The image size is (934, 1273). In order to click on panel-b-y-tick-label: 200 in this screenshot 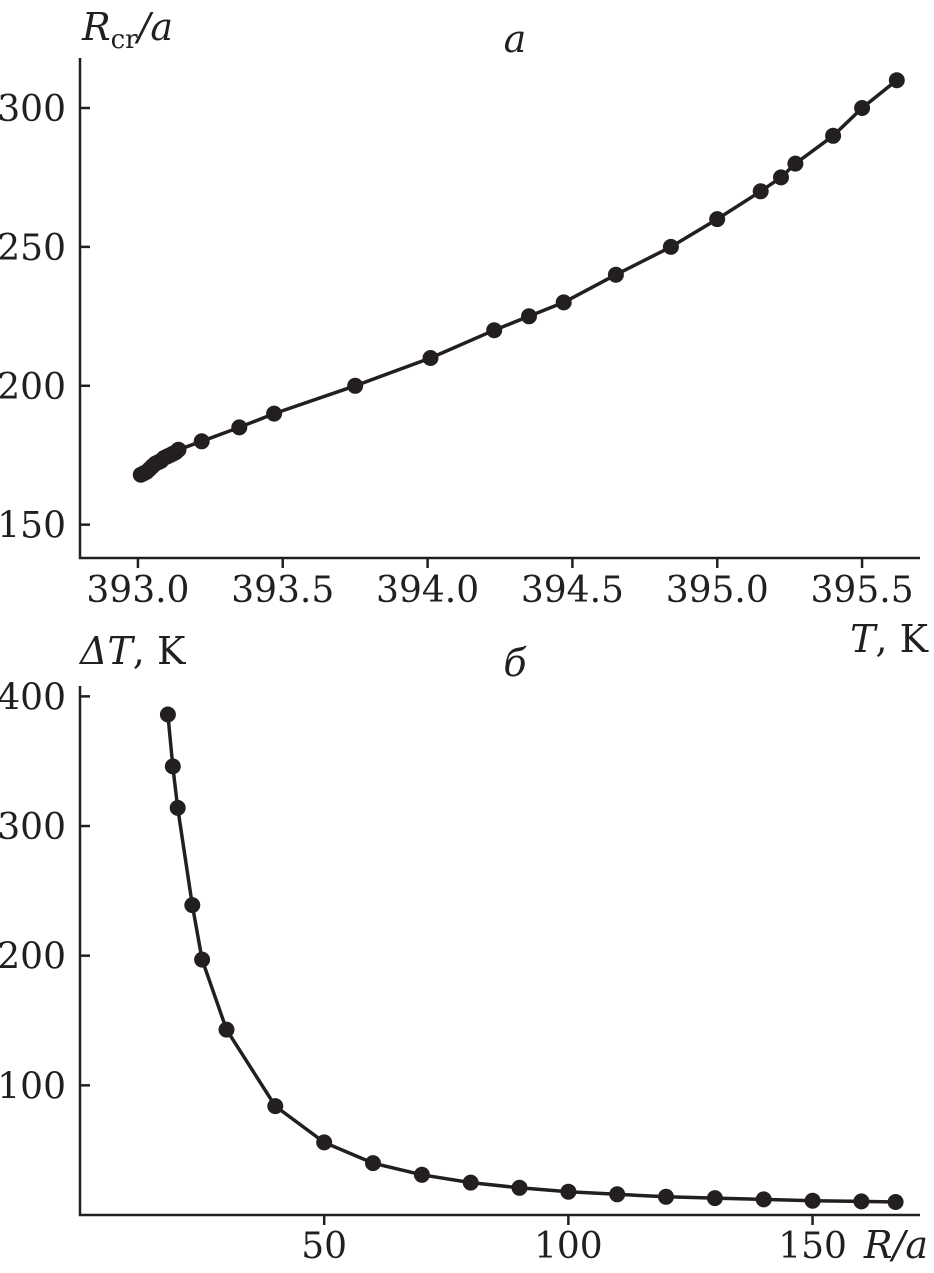, I will do `click(33, 957)`.